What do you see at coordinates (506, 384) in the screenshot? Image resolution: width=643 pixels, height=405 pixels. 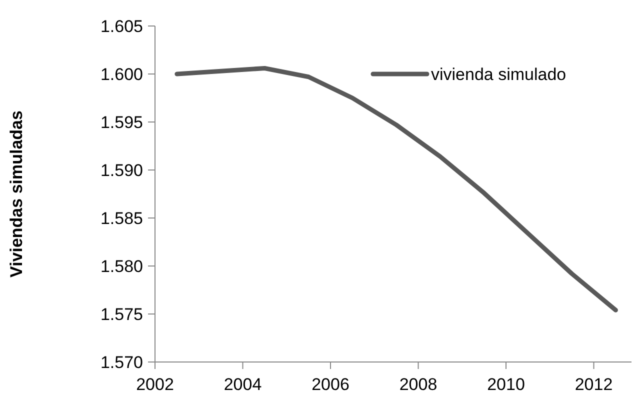 I see `x-tick-label: 2010` at bounding box center [506, 384].